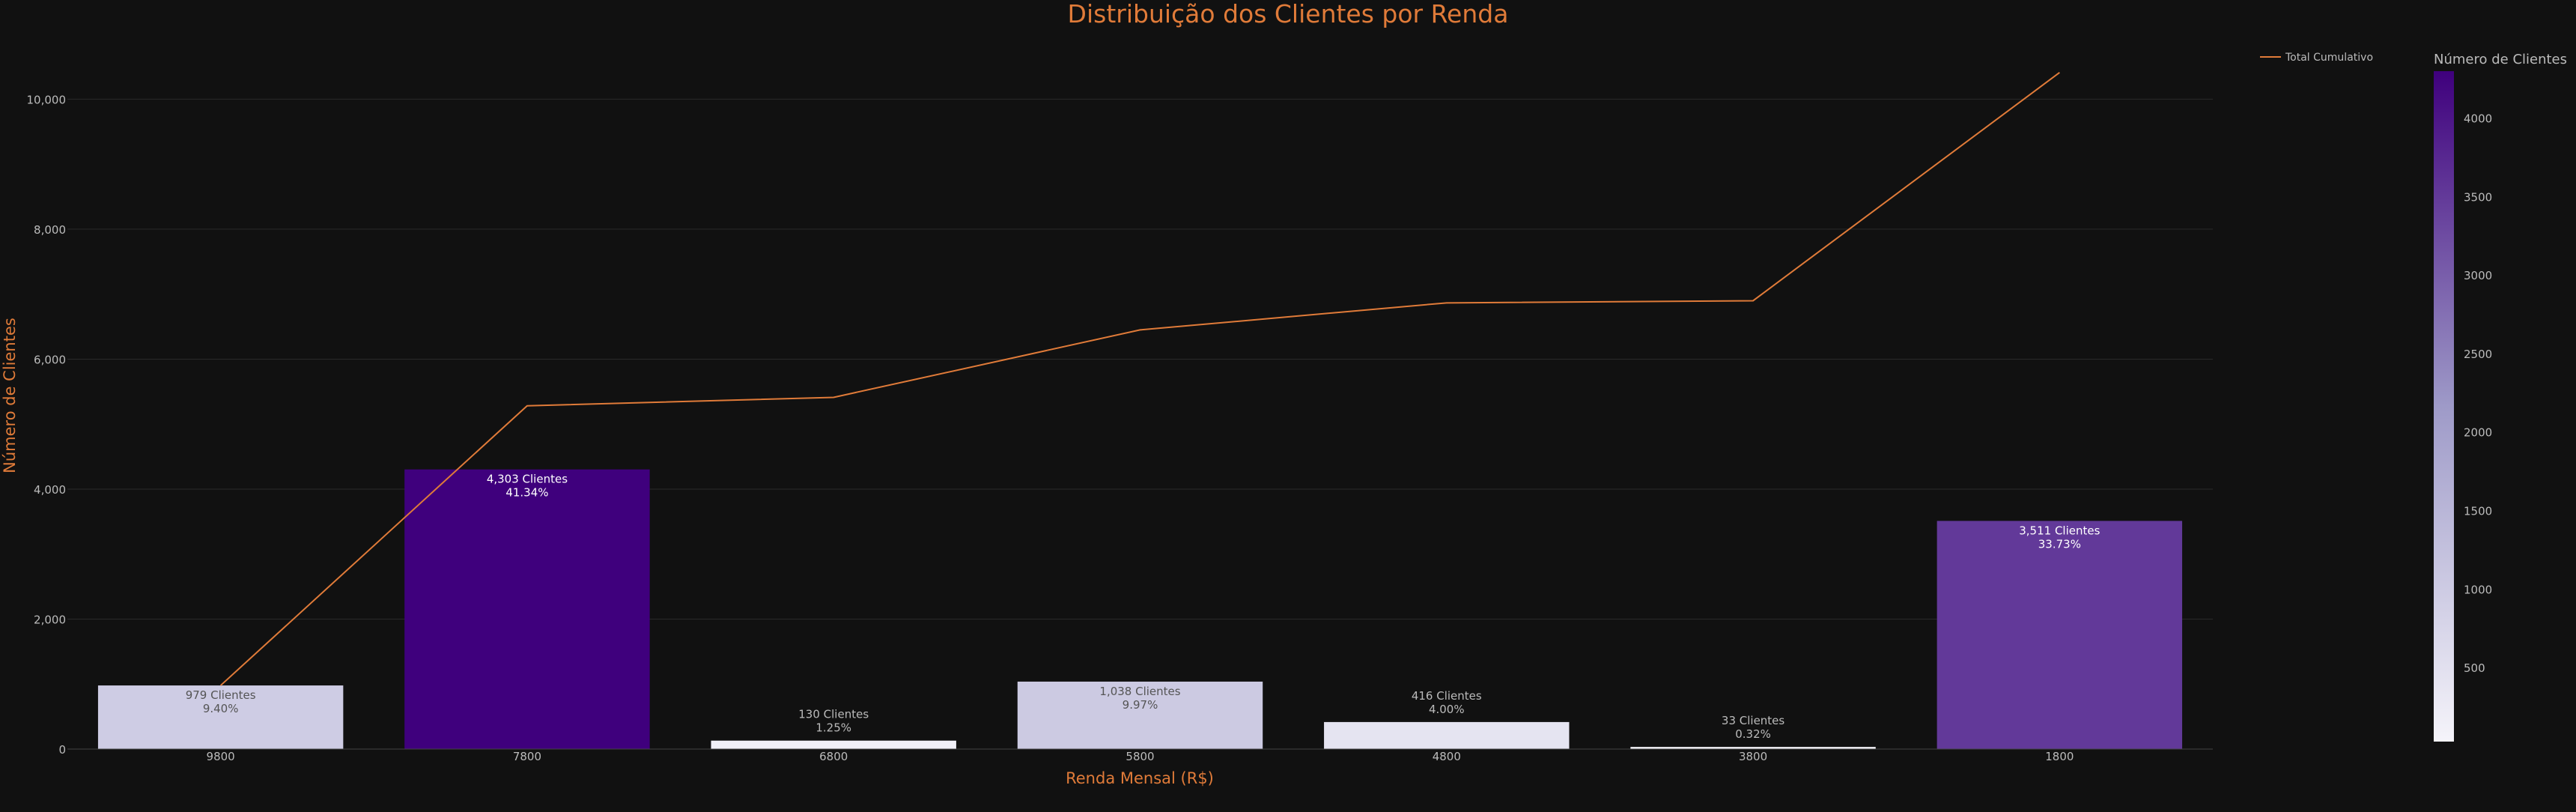 This screenshot has height=812, width=2576. Describe the element at coordinates (2059, 756) in the screenshot. I see `x-tick-label: 1800` at that location.